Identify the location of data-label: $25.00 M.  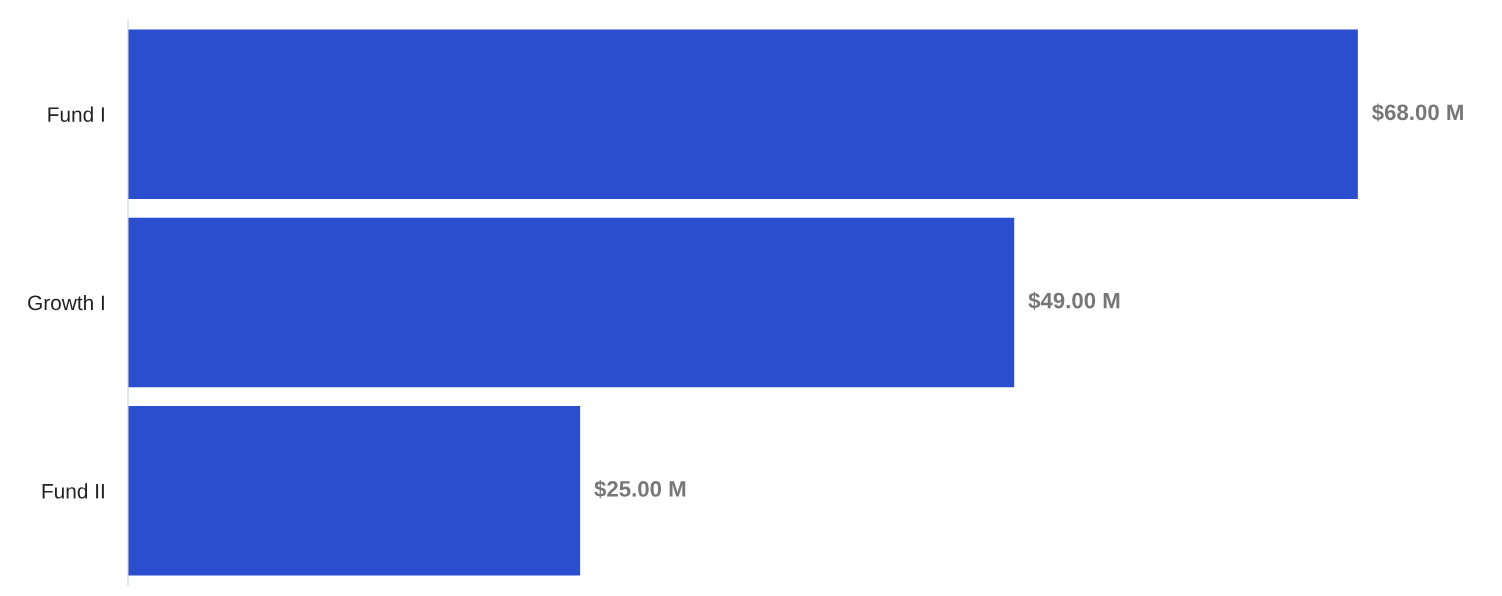
(640, 489).